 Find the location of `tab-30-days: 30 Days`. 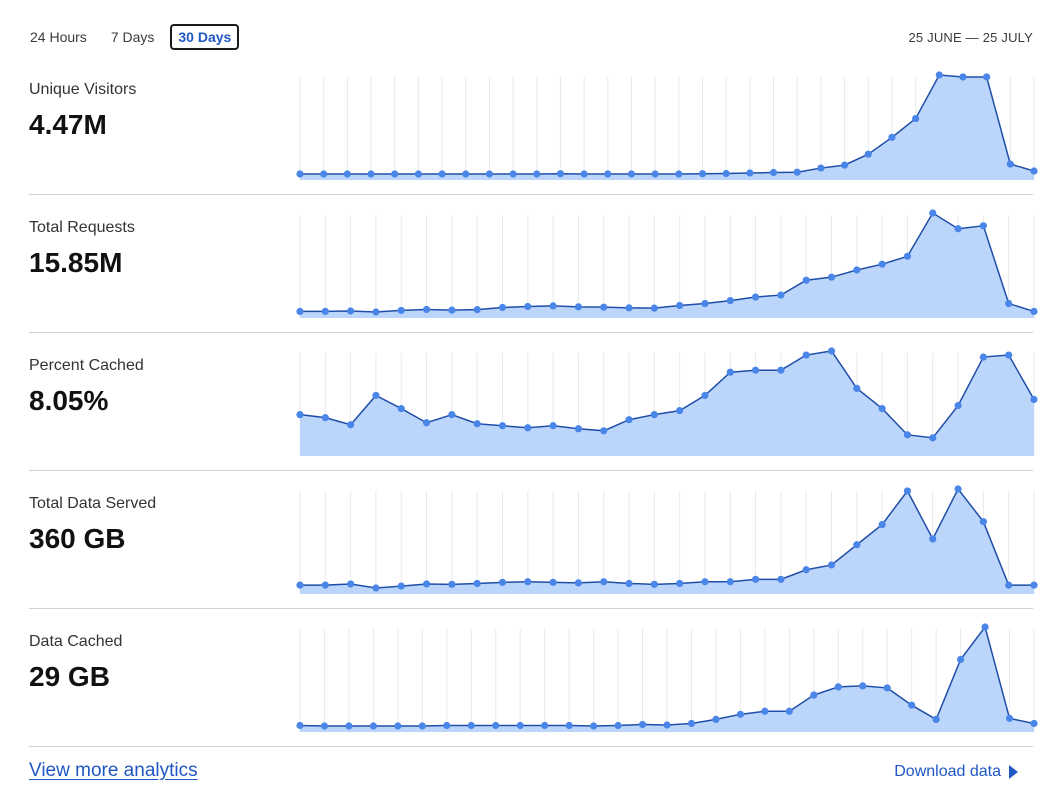

tab-30-days: 30 Days is located at coordinates (205, 37).